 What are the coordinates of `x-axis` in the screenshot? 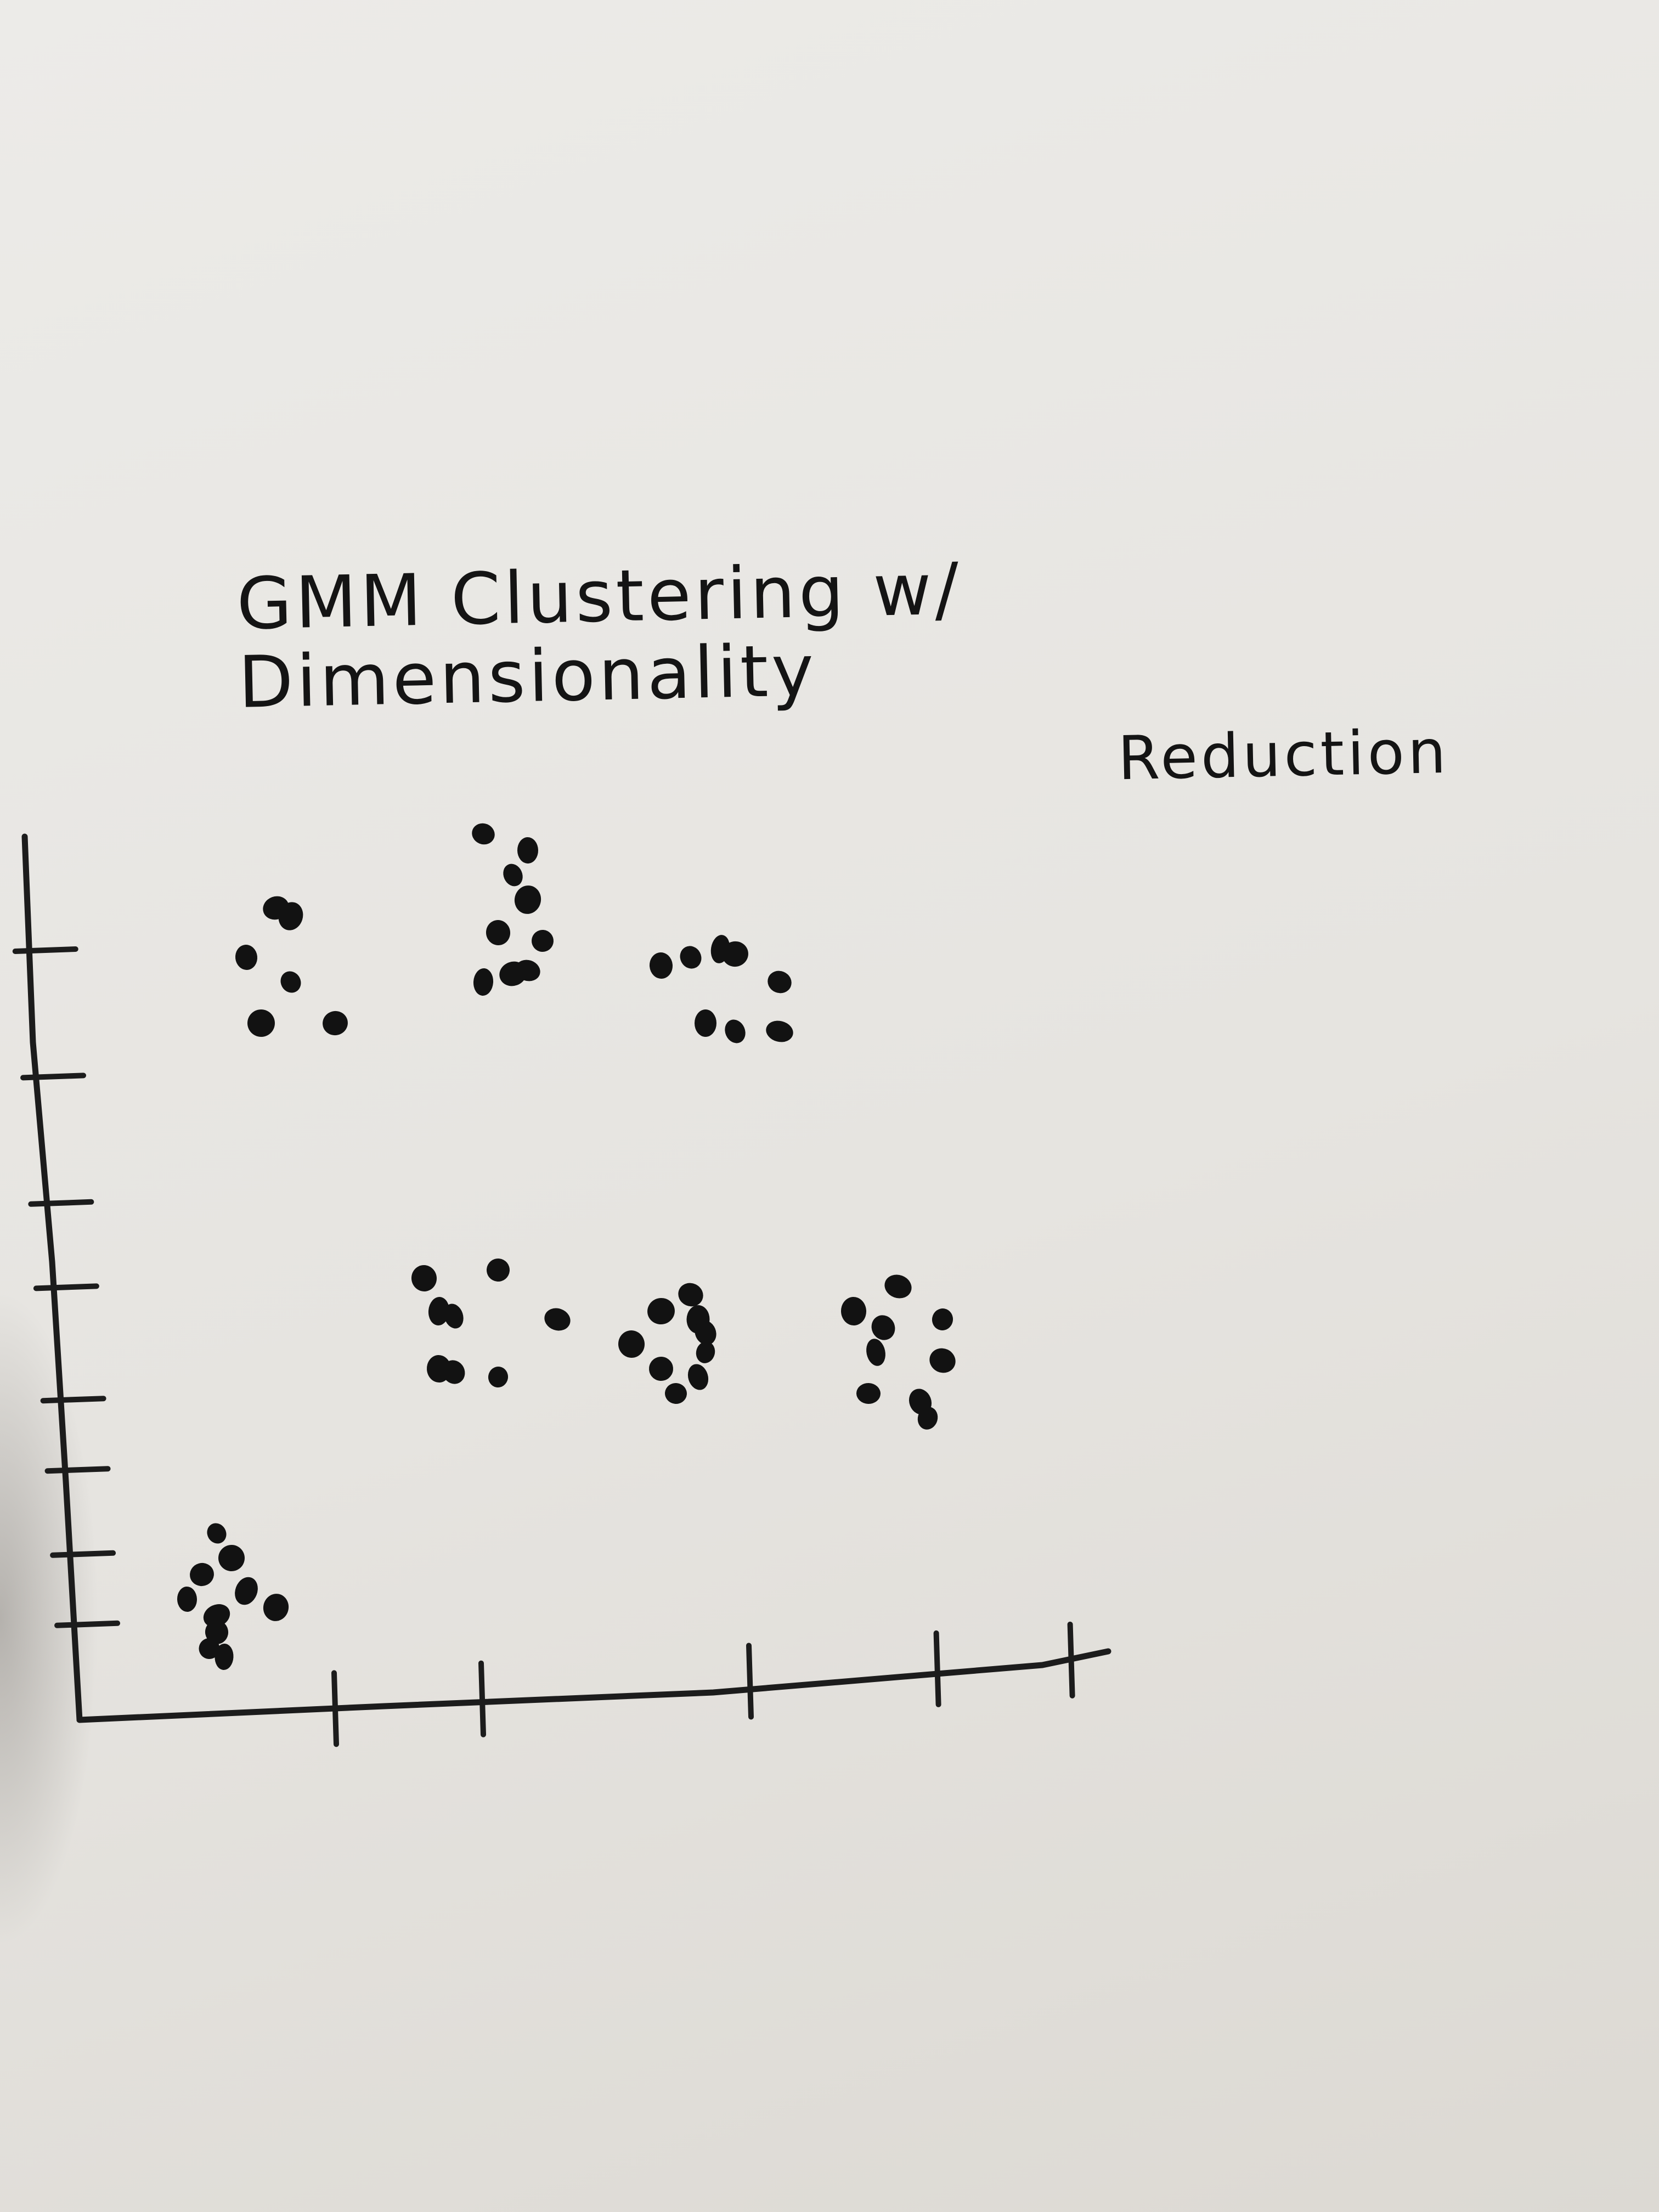 It's located at (593, 1685).